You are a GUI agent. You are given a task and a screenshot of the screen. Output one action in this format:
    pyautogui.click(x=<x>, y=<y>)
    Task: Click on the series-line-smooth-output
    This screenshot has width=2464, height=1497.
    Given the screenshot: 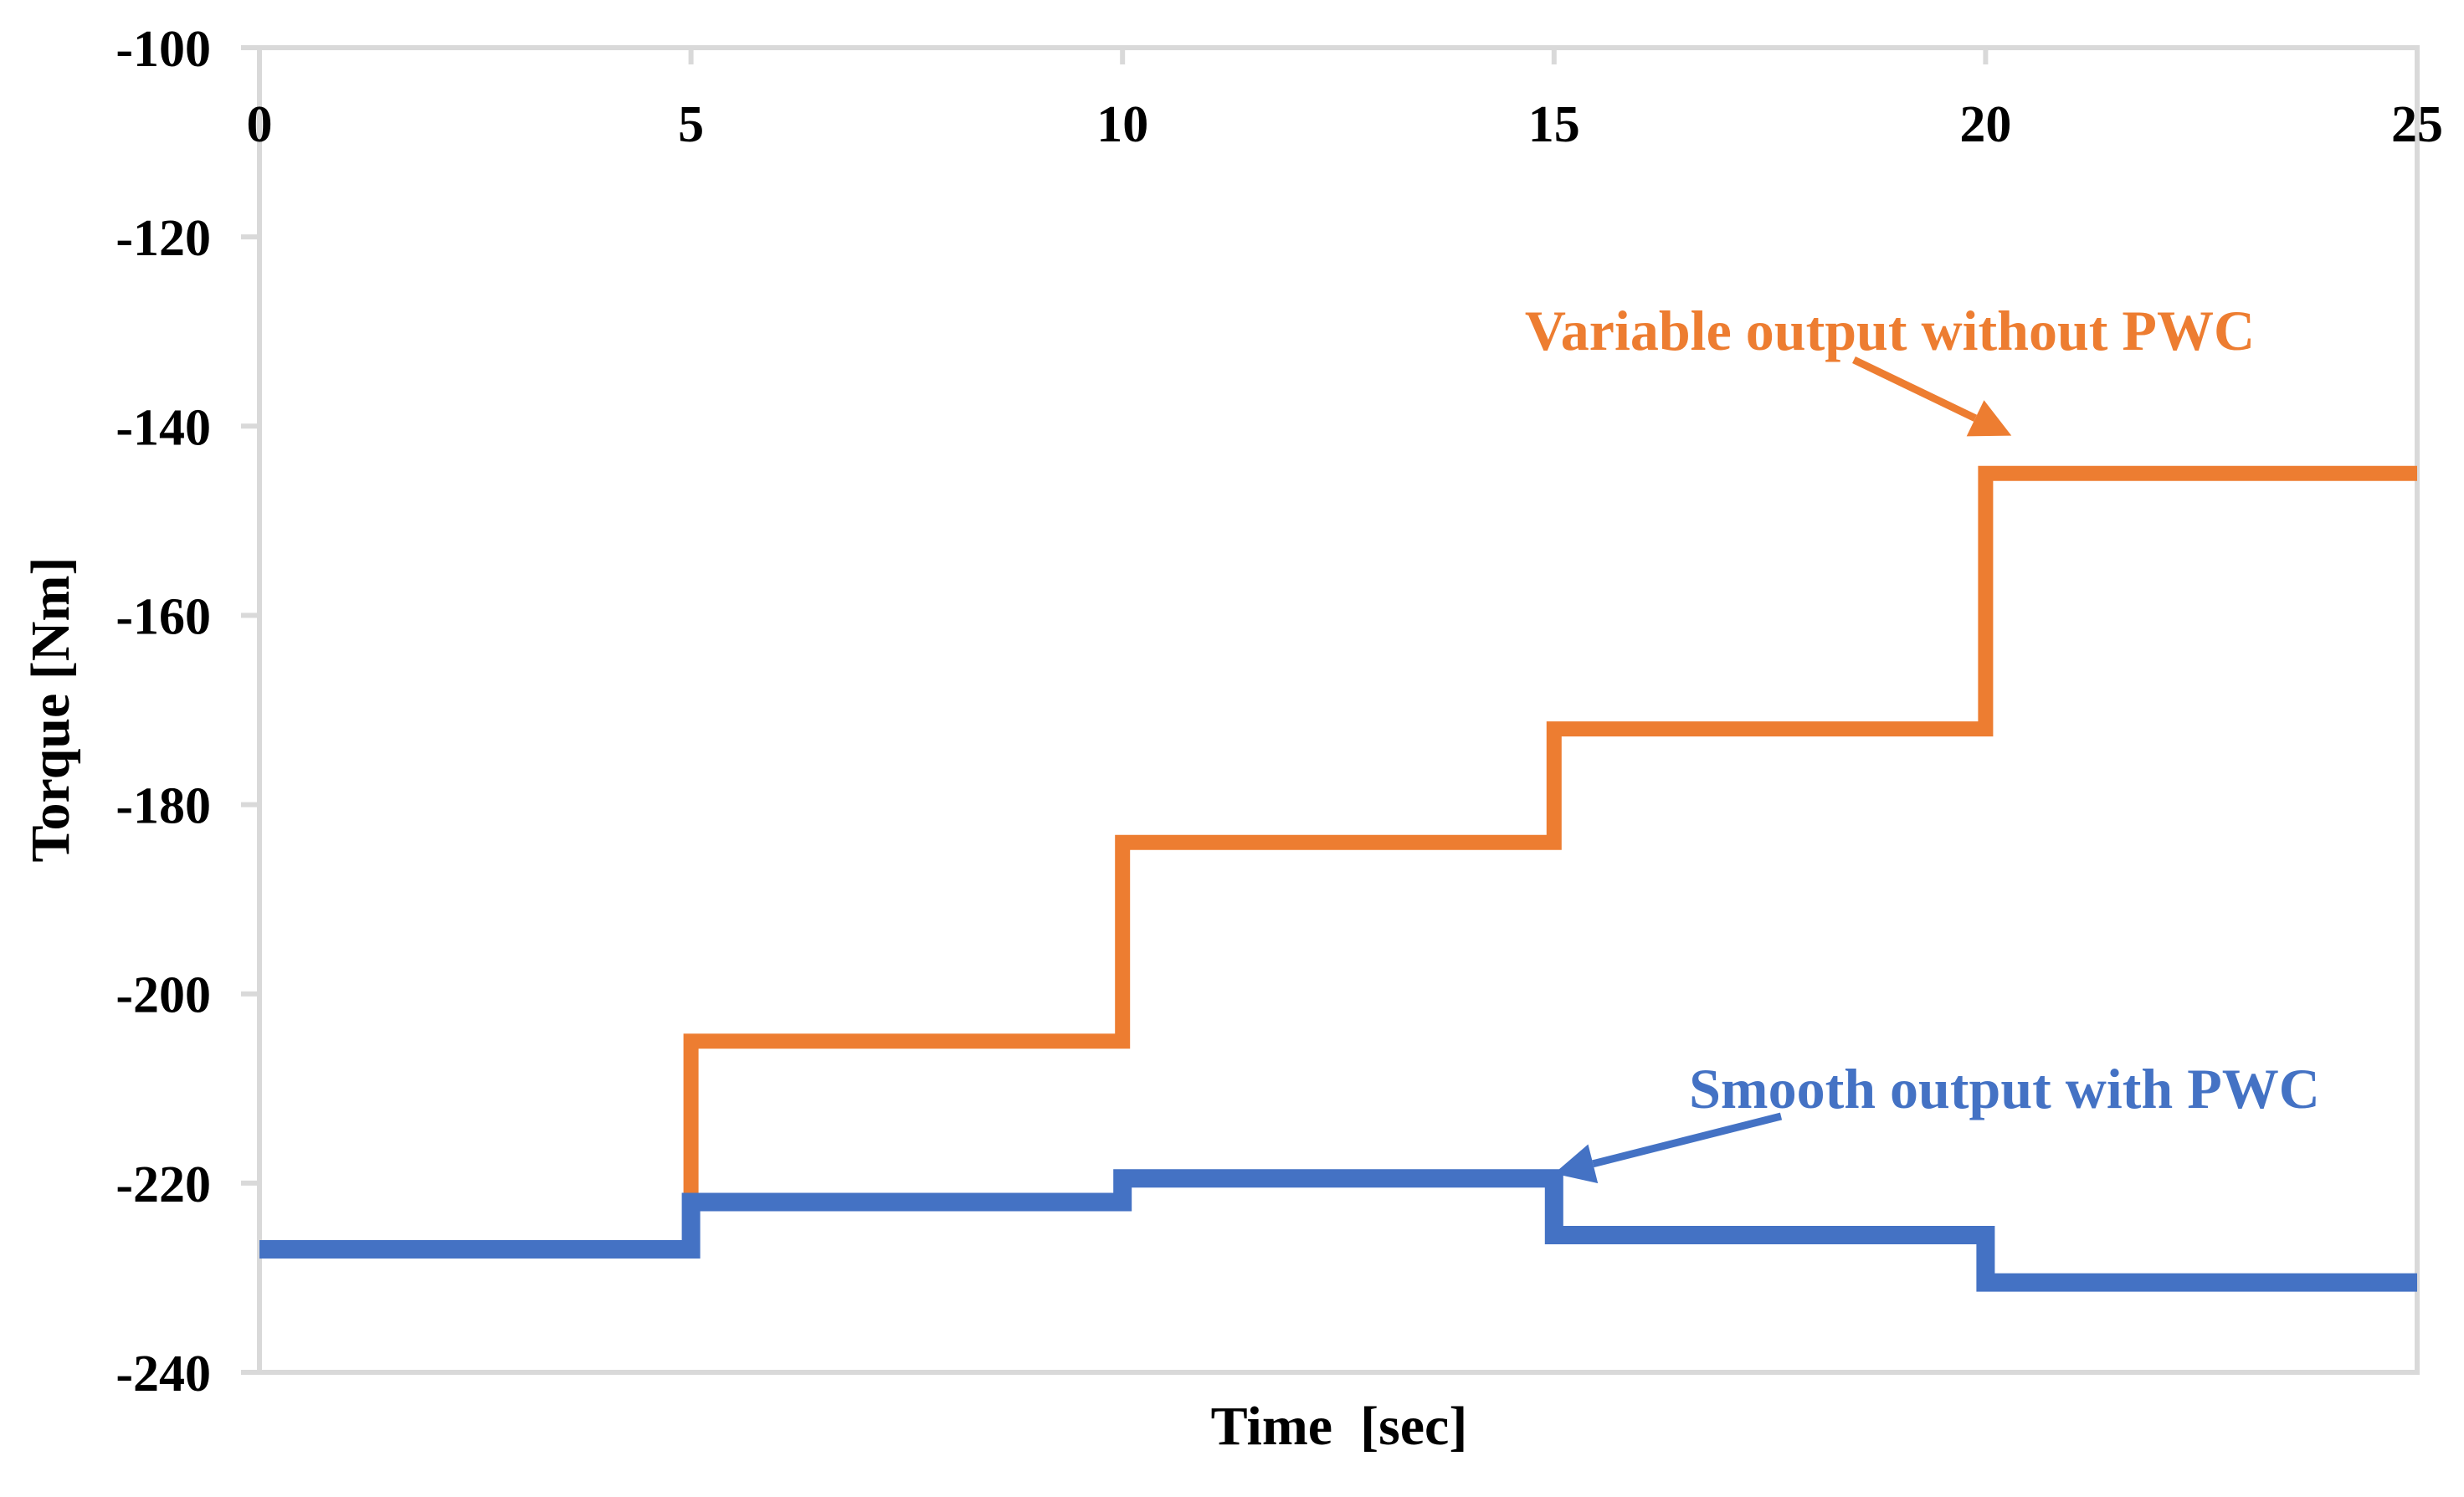 What is the action you would take?
    pyautogui.click(x=1338, y=1230)
    